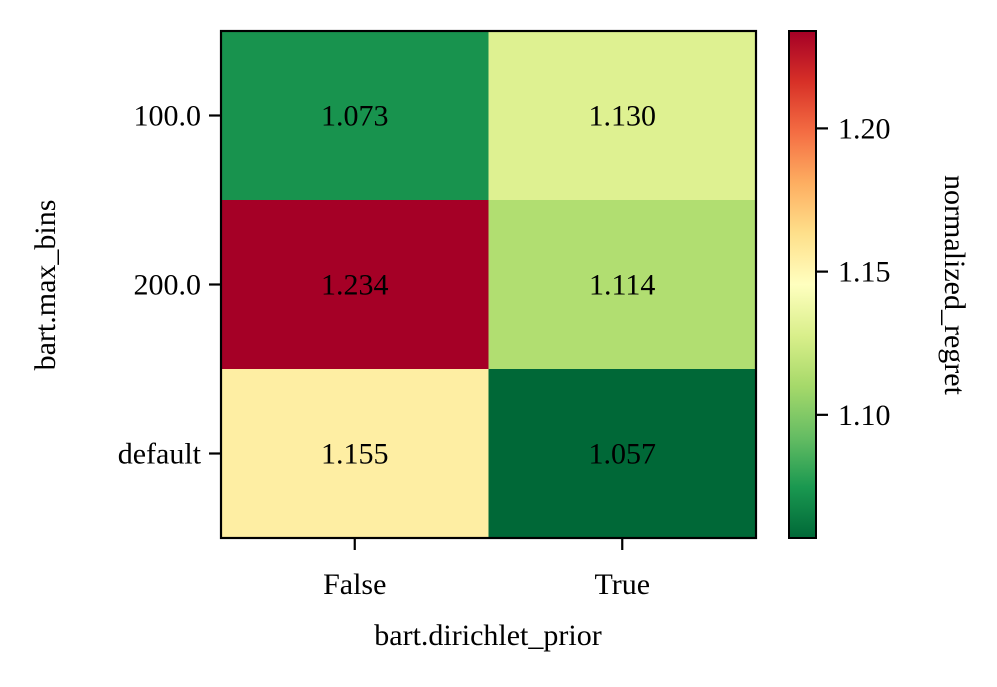 This screenshot has height=687, width=997. I want to click on cell-value-label: 1.057, so click(623, 454).